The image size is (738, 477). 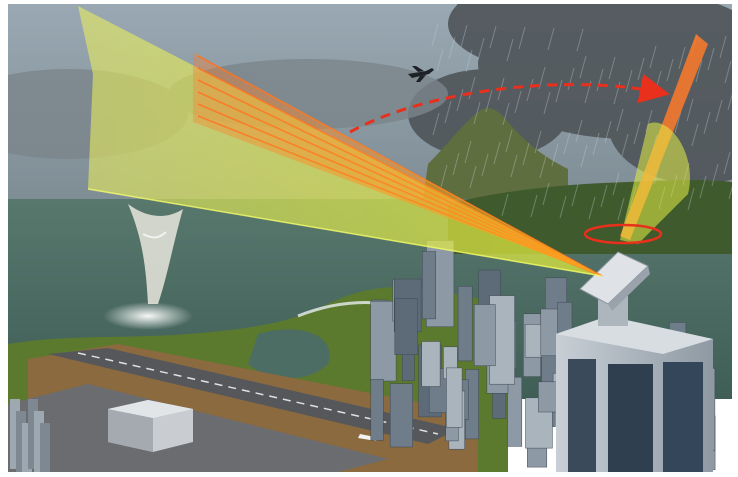 I want to click on taxiway, so click(x=198, y=428).